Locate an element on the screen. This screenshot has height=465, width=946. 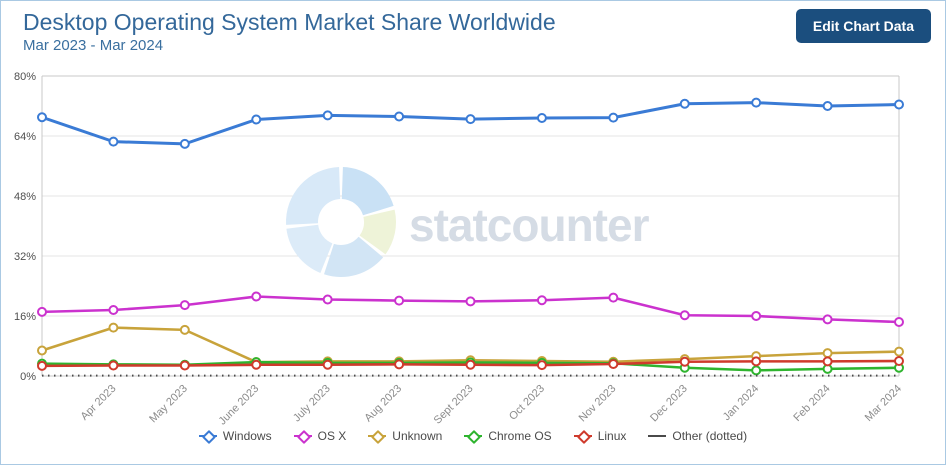
x-axis-tick-label: Apr 2023 is located at coordinates (98, 403).